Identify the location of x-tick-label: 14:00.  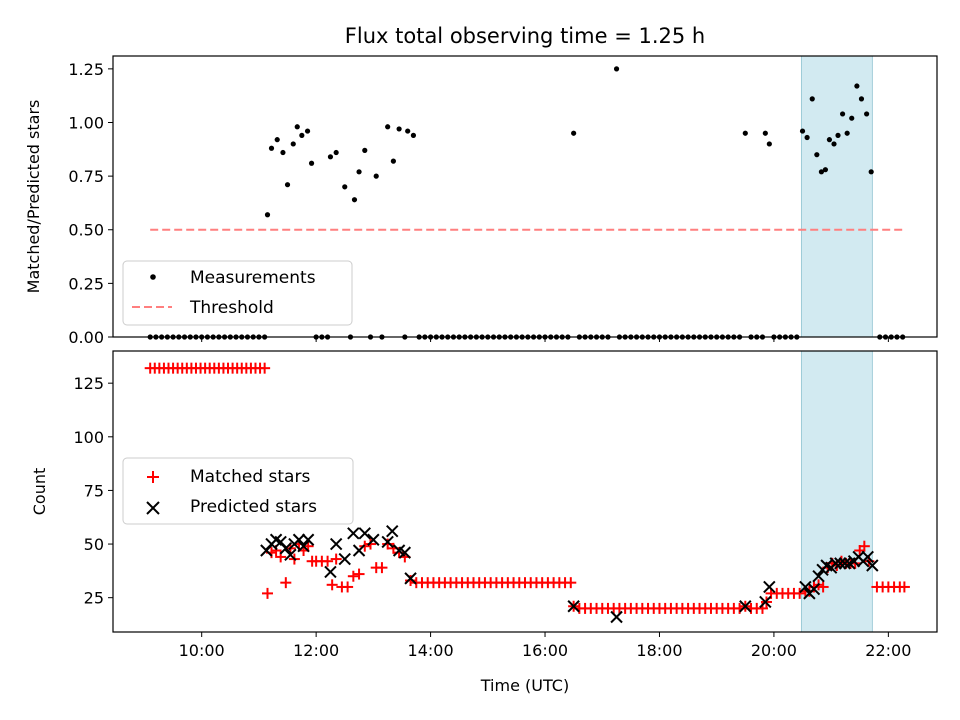
(431, 650).